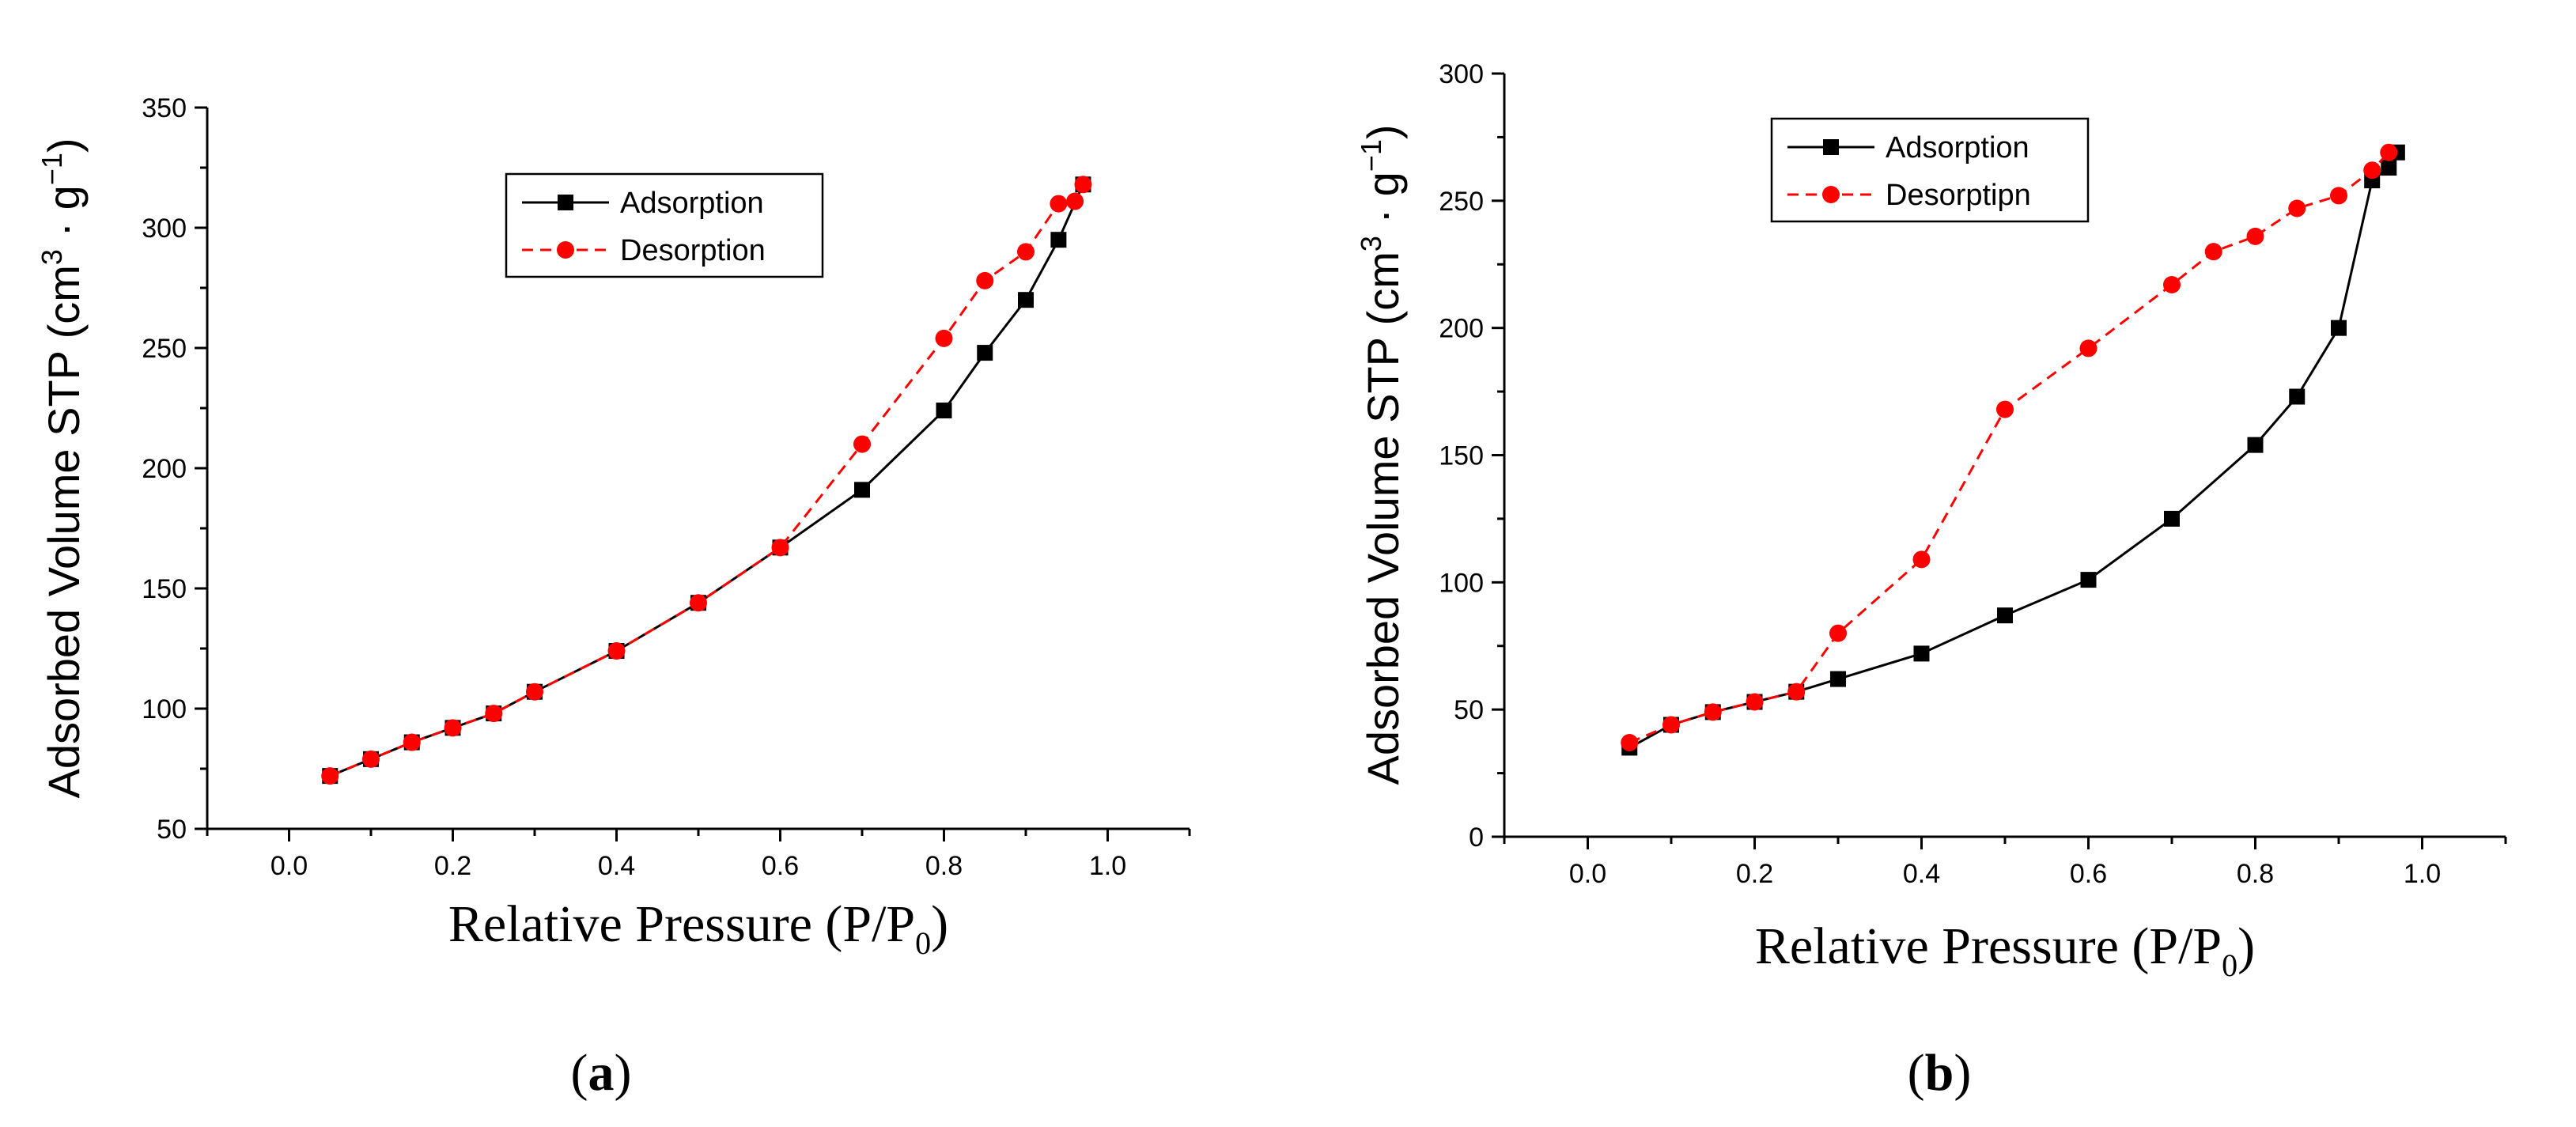 Image resolution: width=2576 pixels, height=1127 pixels. Describe the element at coordinates (1940, 1073) in the screenshot. I see `panel-label: (b)` at that location.